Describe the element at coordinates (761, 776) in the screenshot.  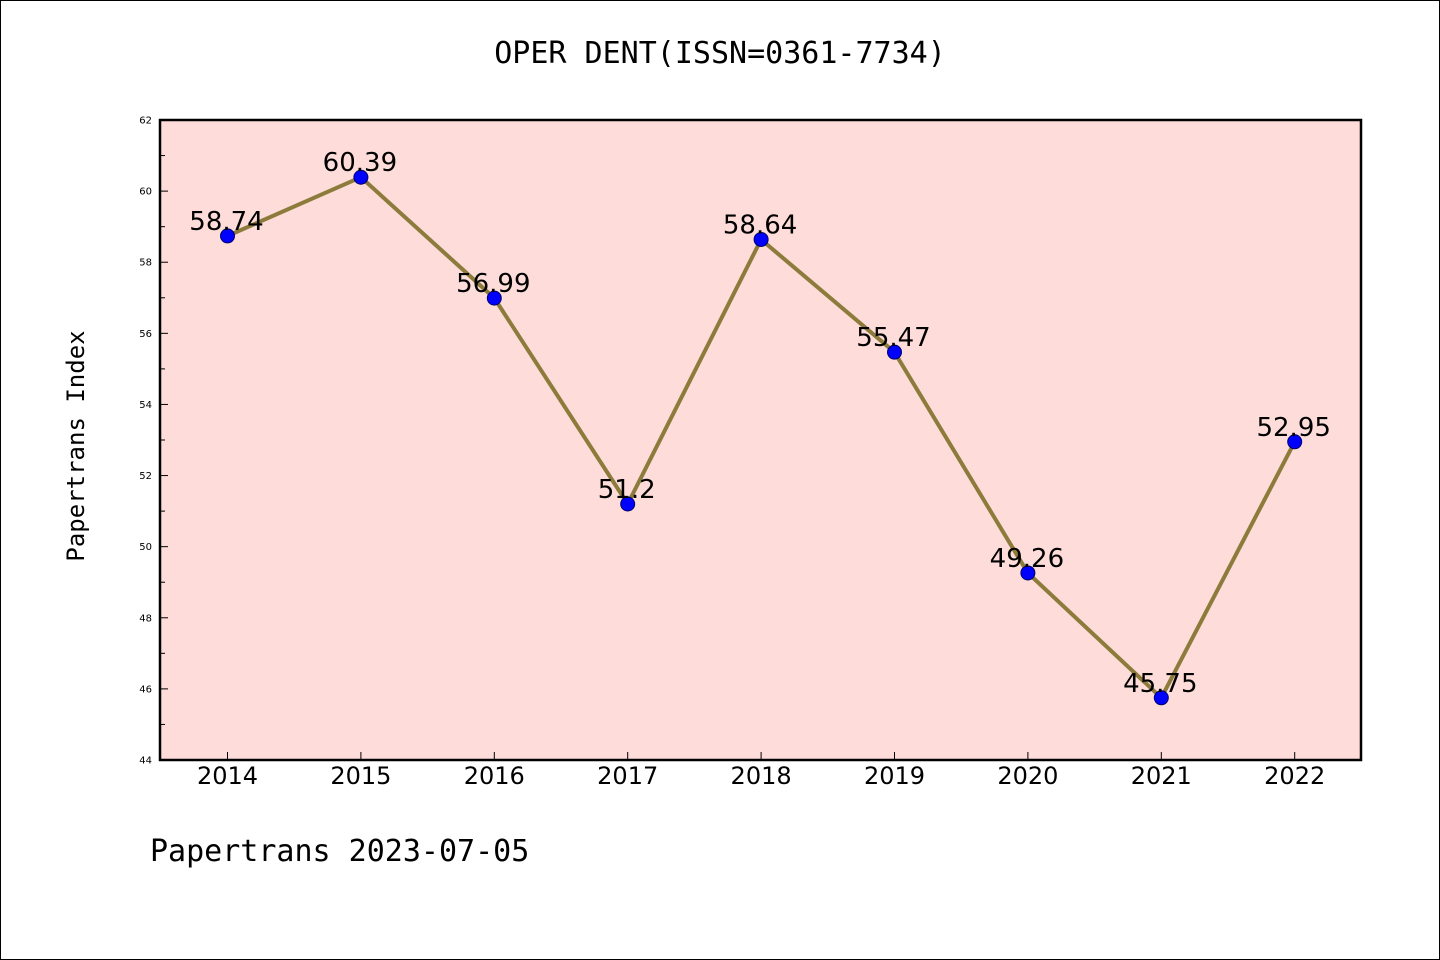
I see `x-tick-label: 2018` at that location.